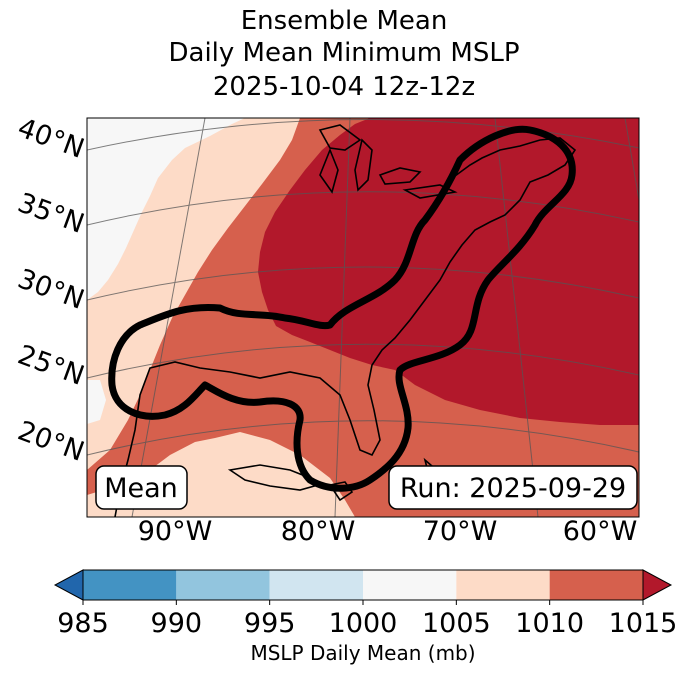 The height and width of the screenshot is (674, 688). What do you see at coordinates (68, 585) in the screenshot?
I see `colorbar-extend-low` at bounding box center [68, 585].